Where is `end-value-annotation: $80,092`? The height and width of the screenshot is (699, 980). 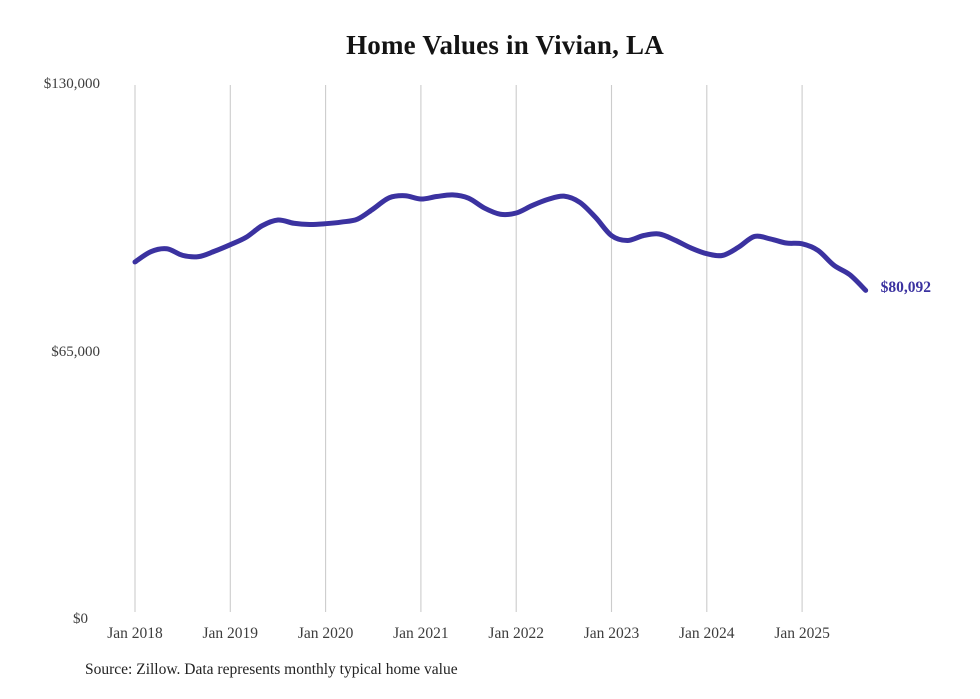
end-value-annotation: $80,092 is located at coordinates (906, 288).